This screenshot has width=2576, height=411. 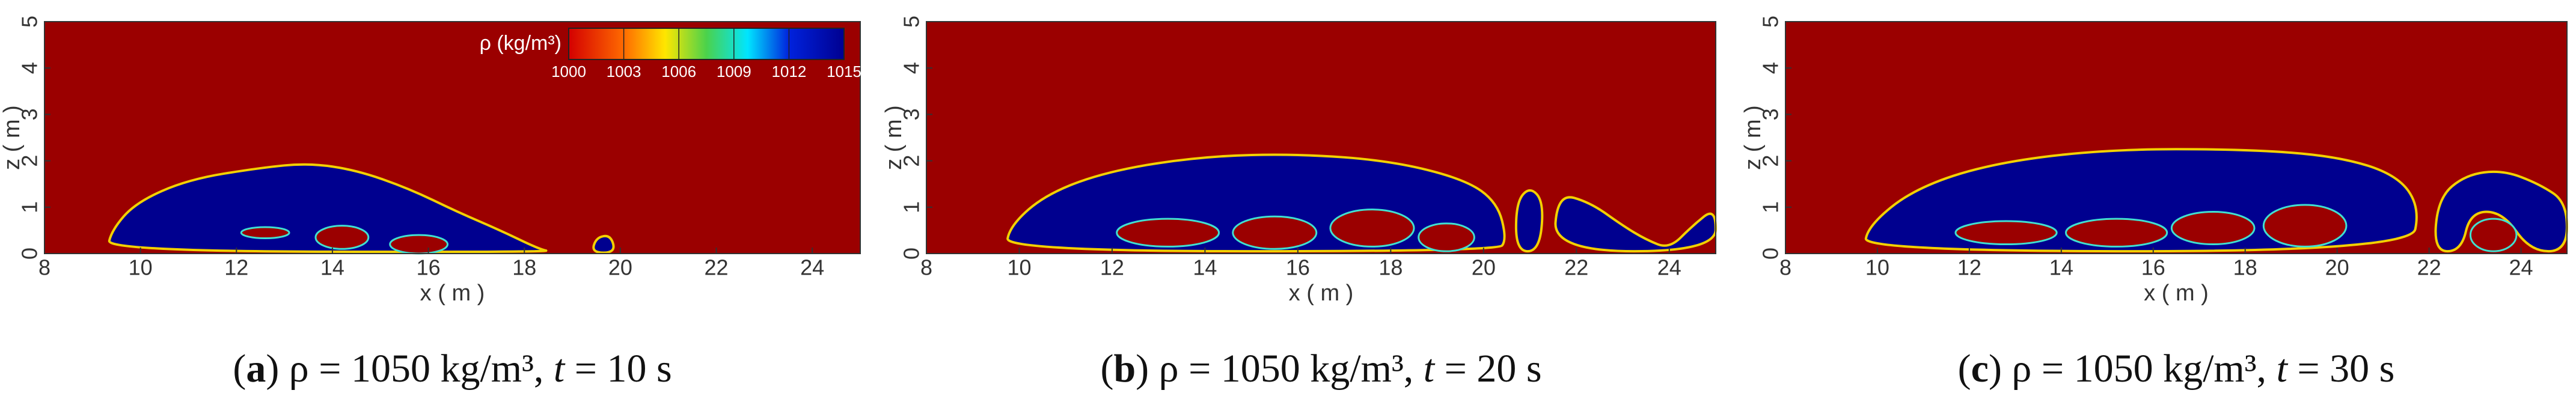 I want to click on caption-part: c, so click(x=1980, y=369).